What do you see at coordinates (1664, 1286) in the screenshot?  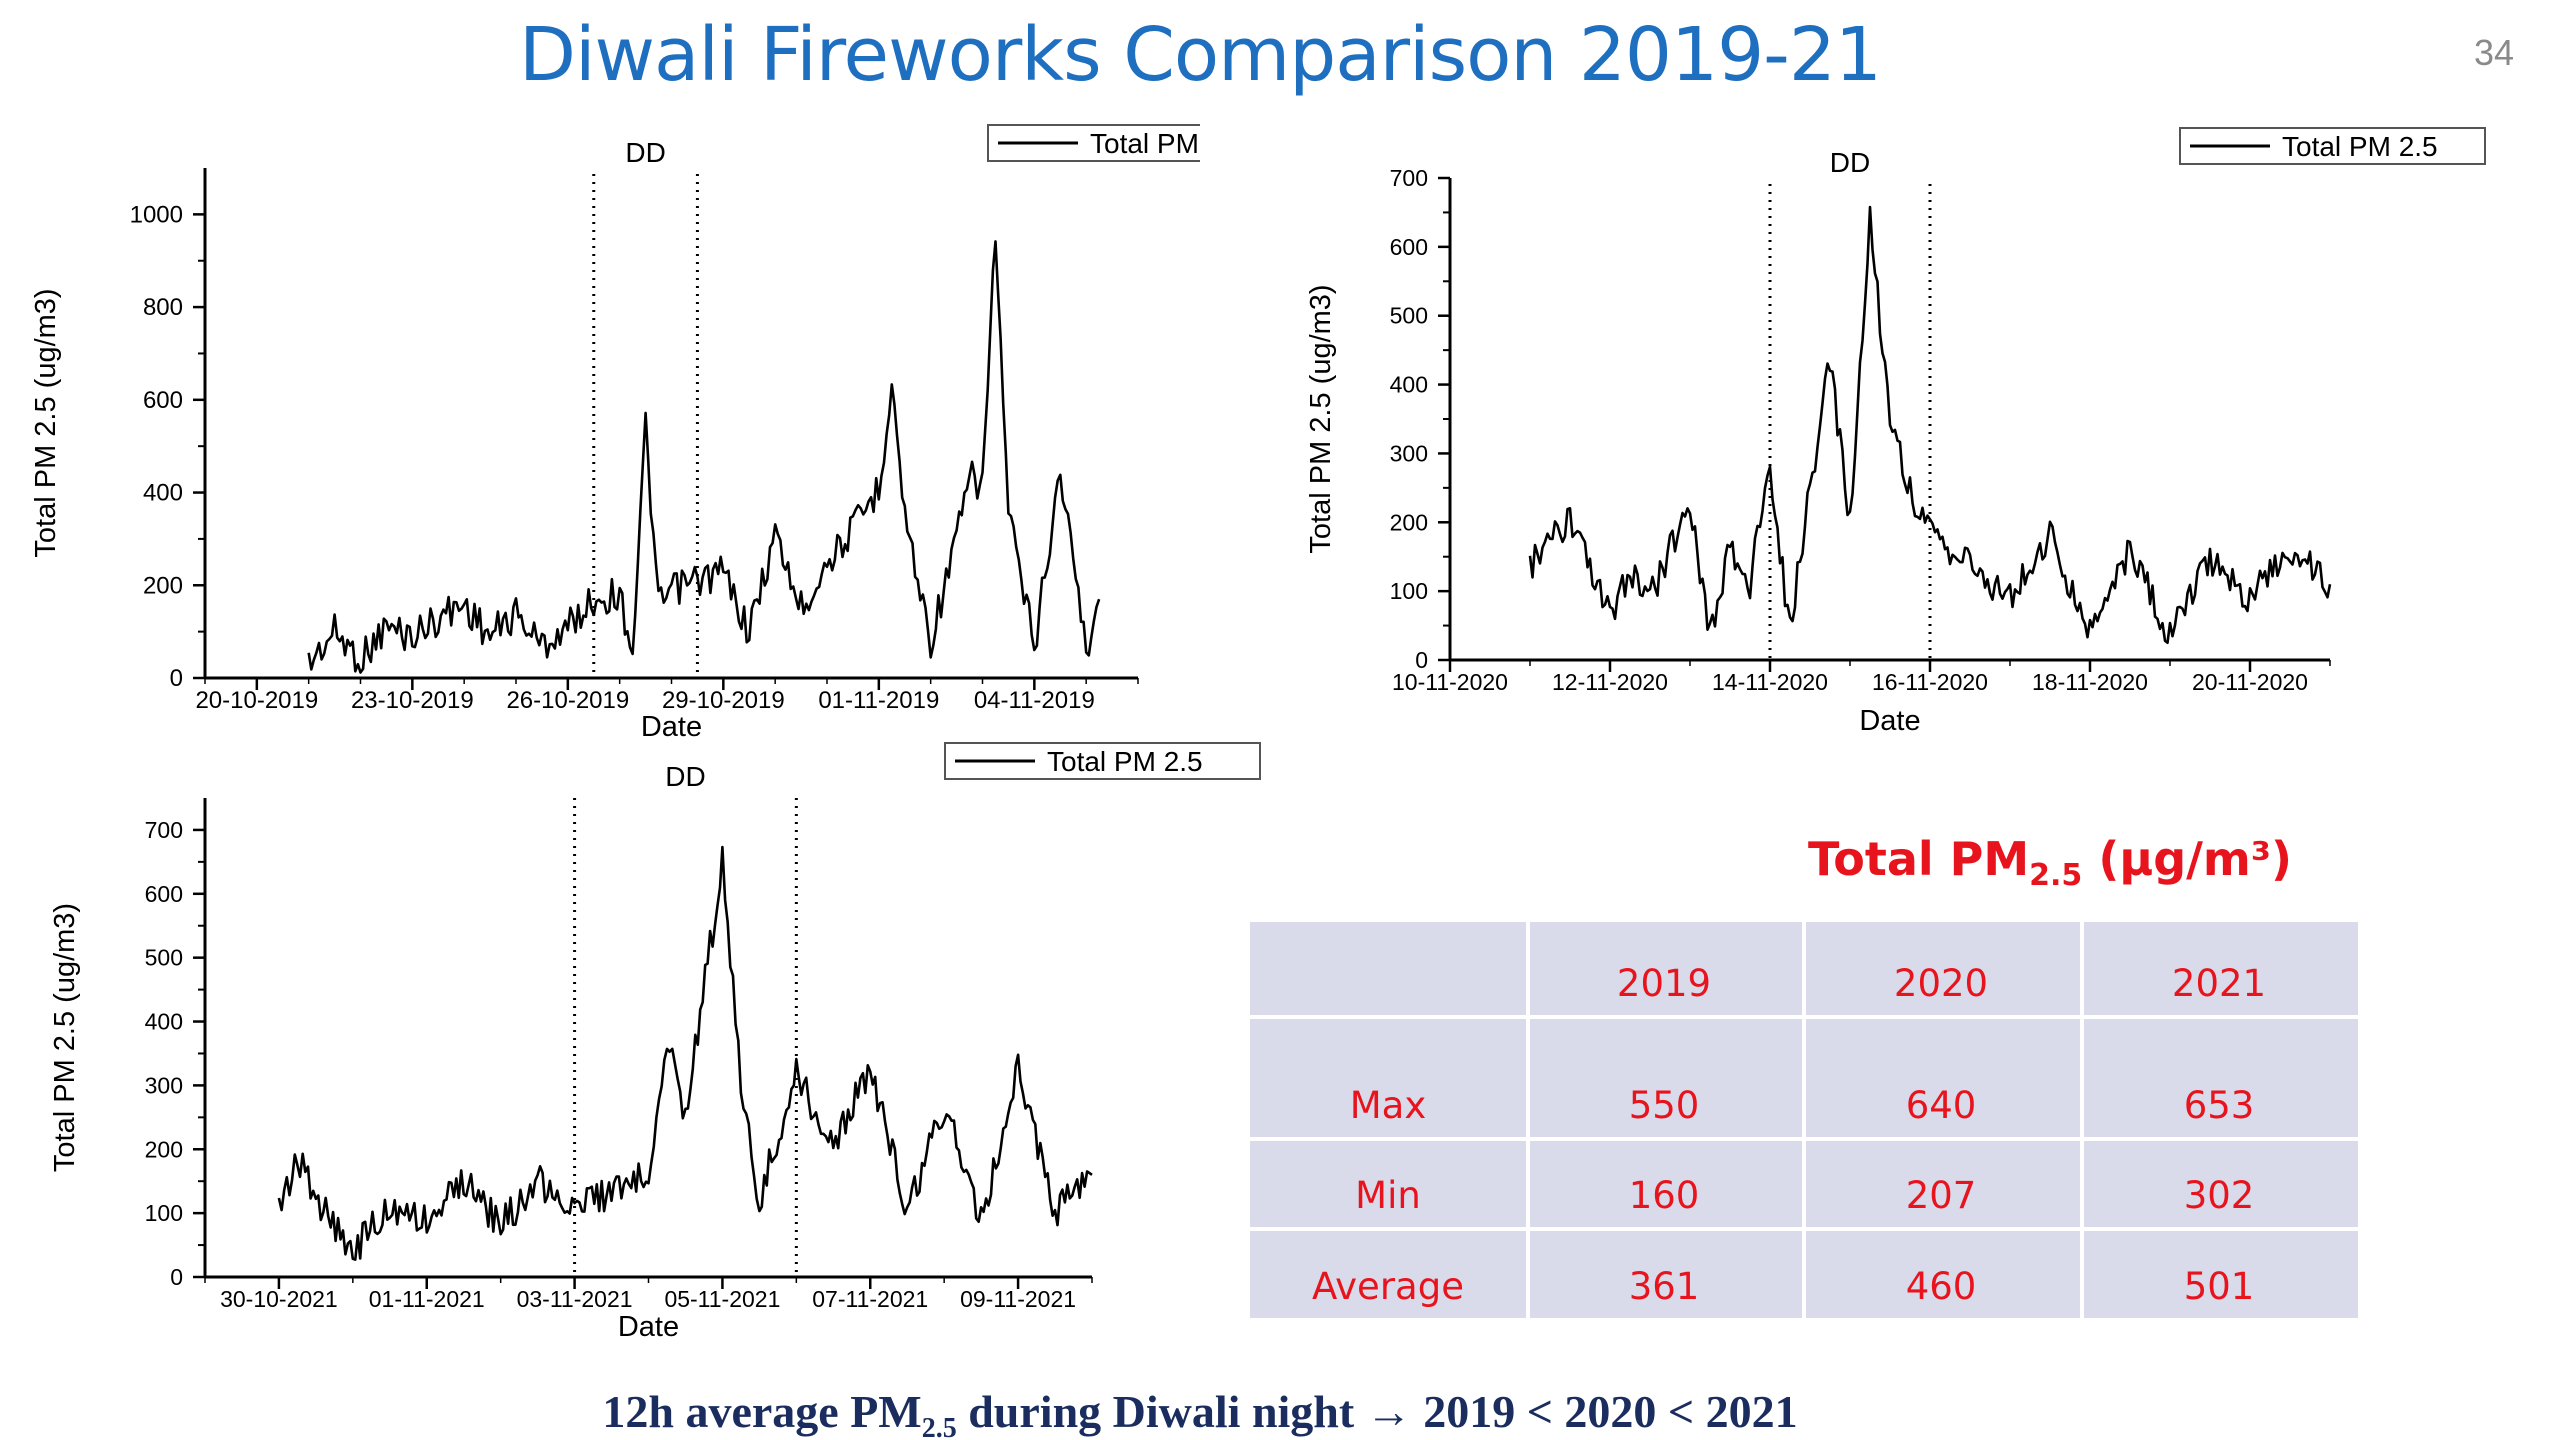 I see `table-cell: 361` at bounding box center [1664, 1286].